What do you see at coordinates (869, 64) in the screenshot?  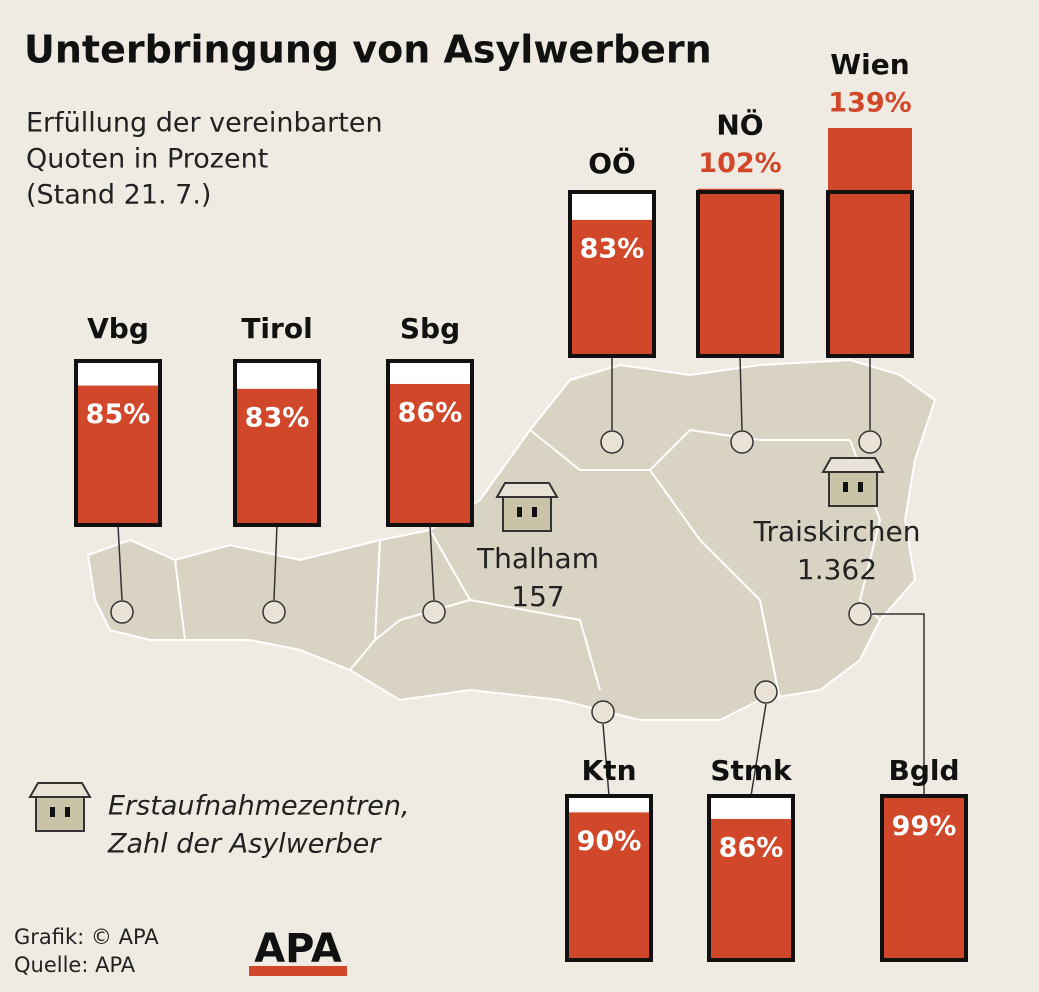 I see `region-label: Wien` at bounding box center [869, 64].